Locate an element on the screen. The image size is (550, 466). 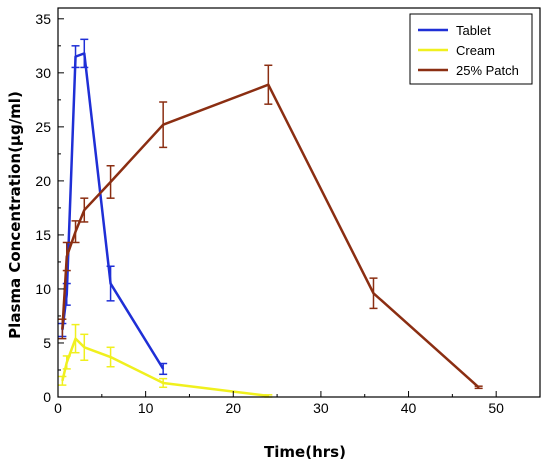
x-tick-label: 10 is located at coordinates (146, 408).